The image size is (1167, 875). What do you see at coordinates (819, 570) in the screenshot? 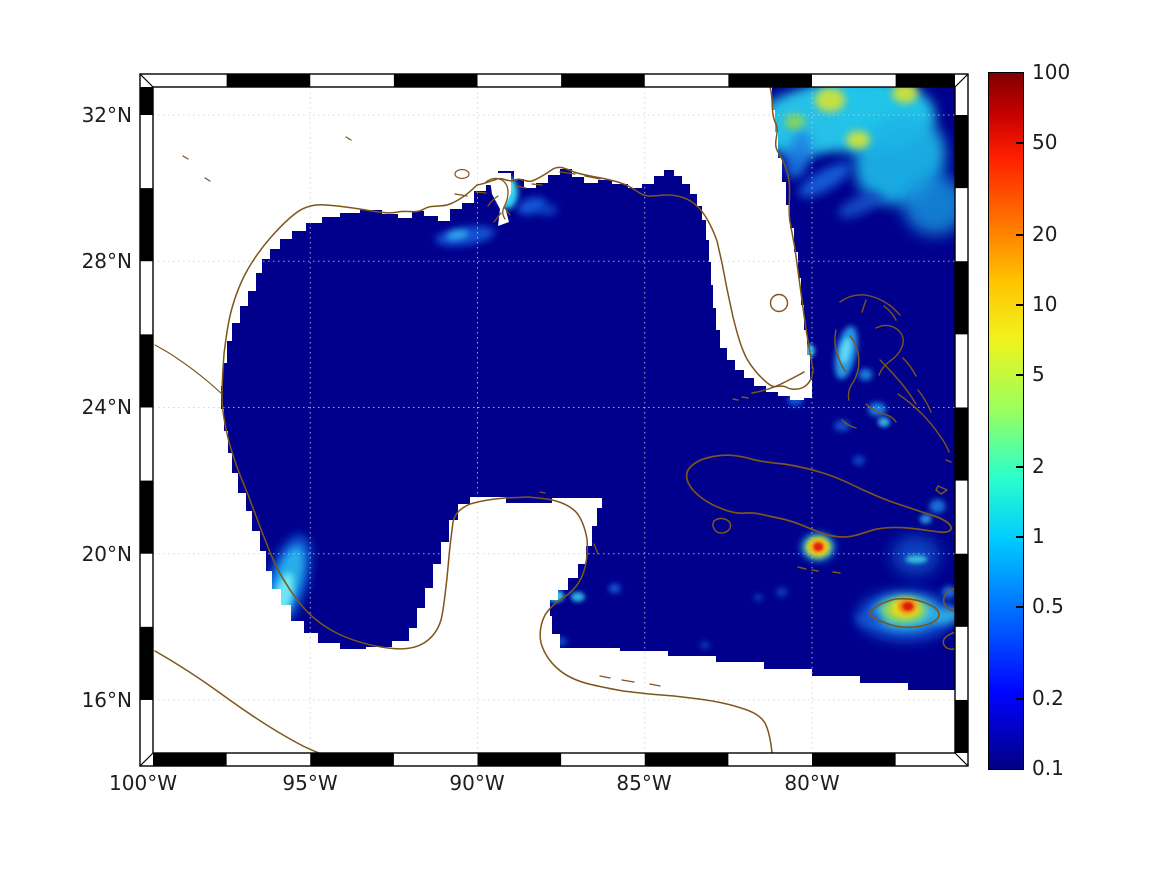
I see `cayman-islands` at bounding box center [819, 570].